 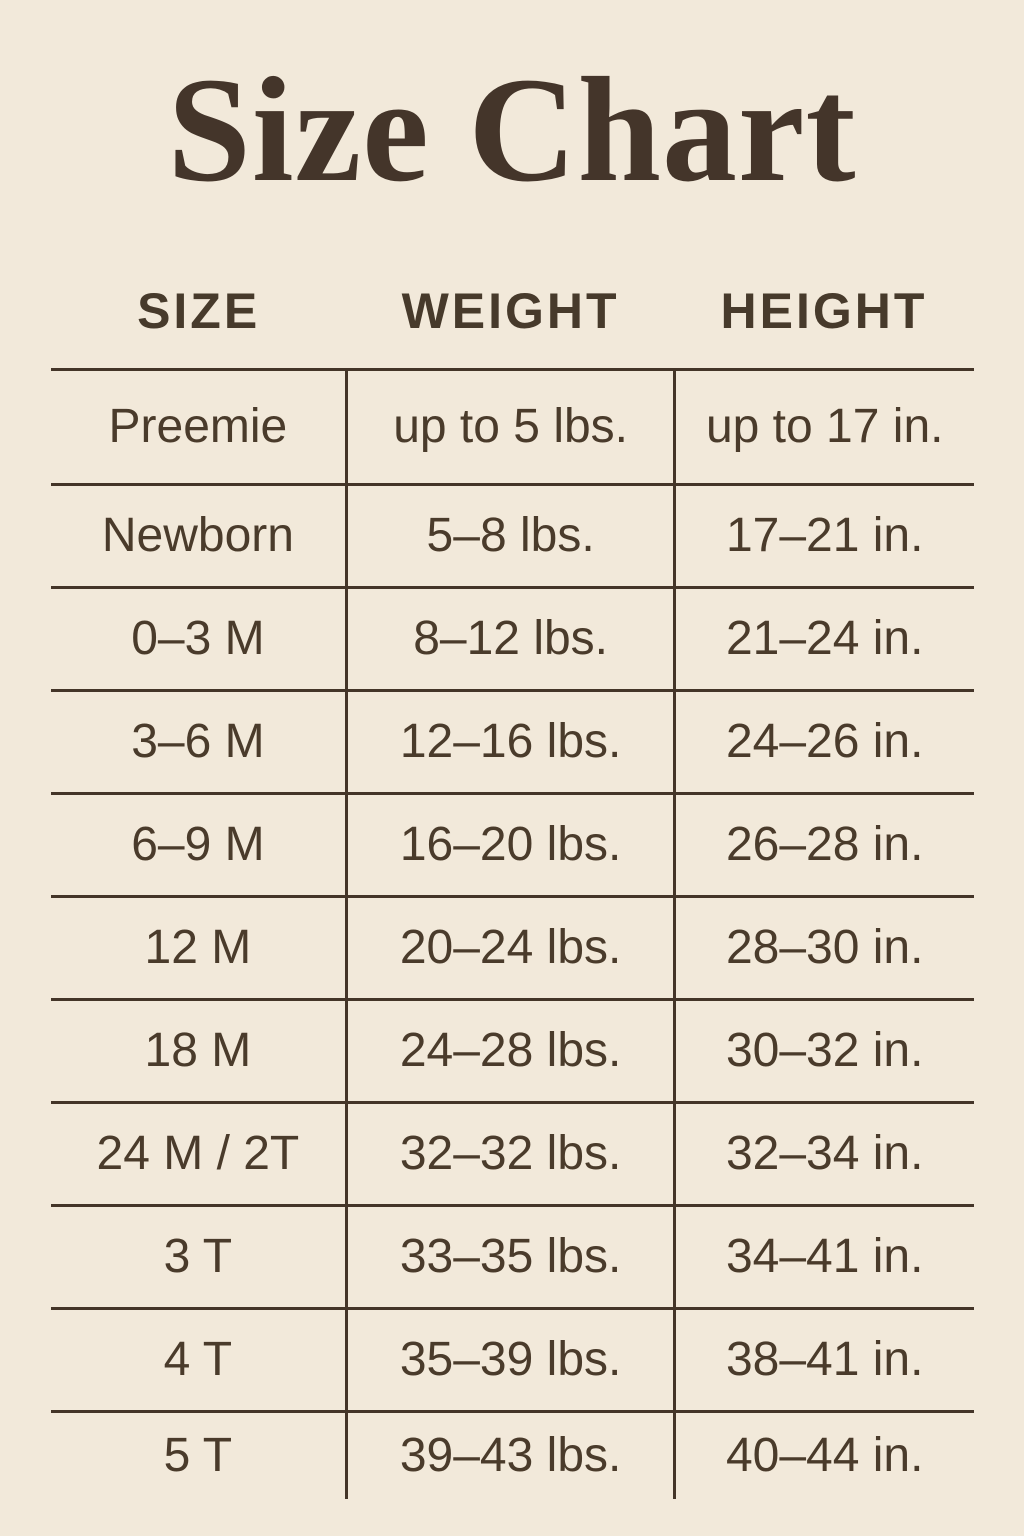 I want to click on cell-height: 40–44 in., so click(x=824, y=1455).